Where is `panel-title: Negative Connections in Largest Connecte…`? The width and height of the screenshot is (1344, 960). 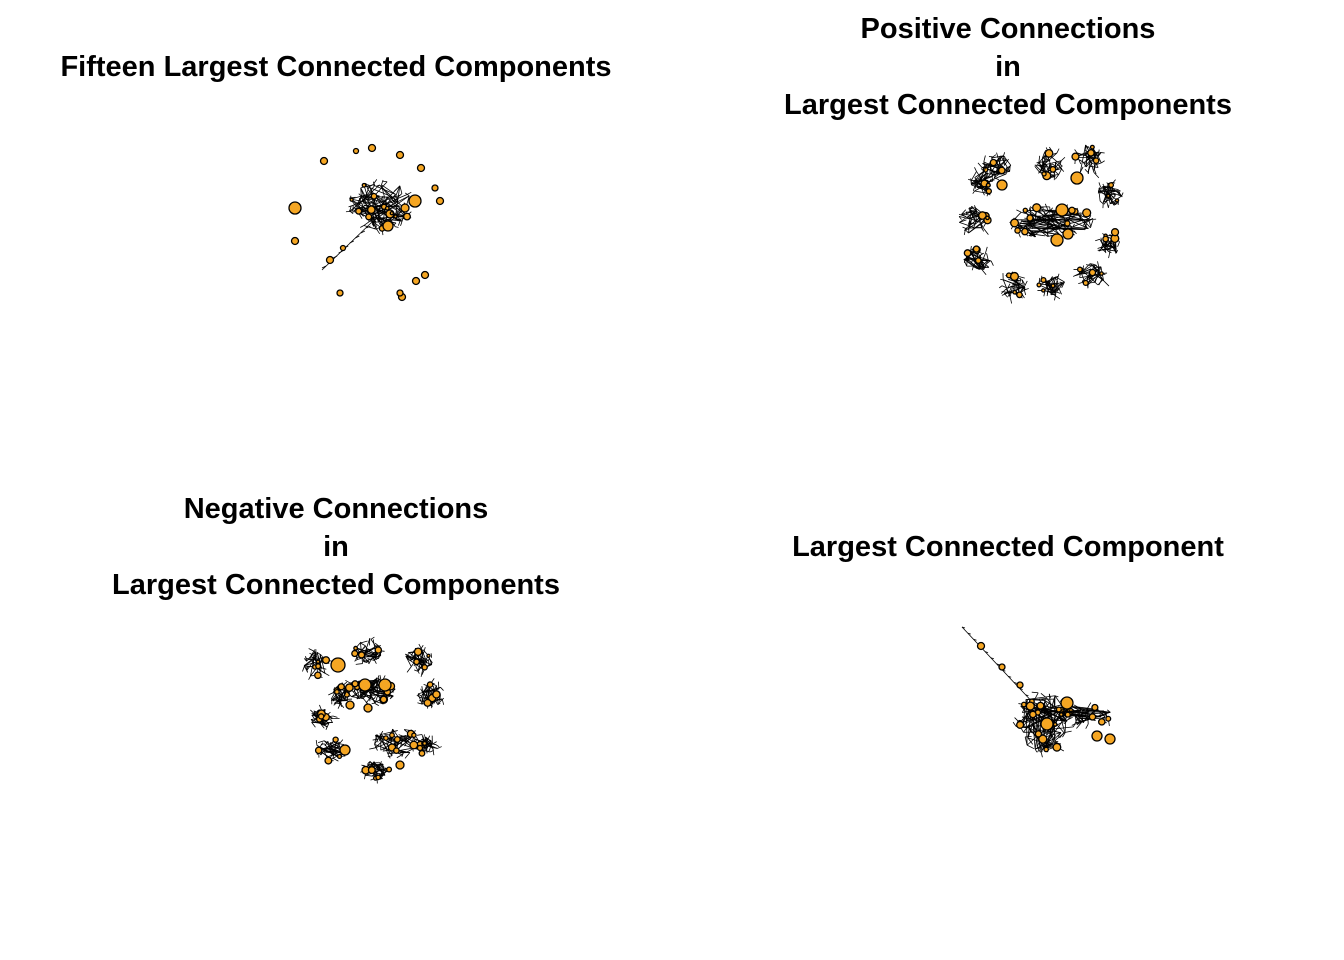
panel-title: Negative Connections in Largest Connecte… is located at coordinates (336, 547).